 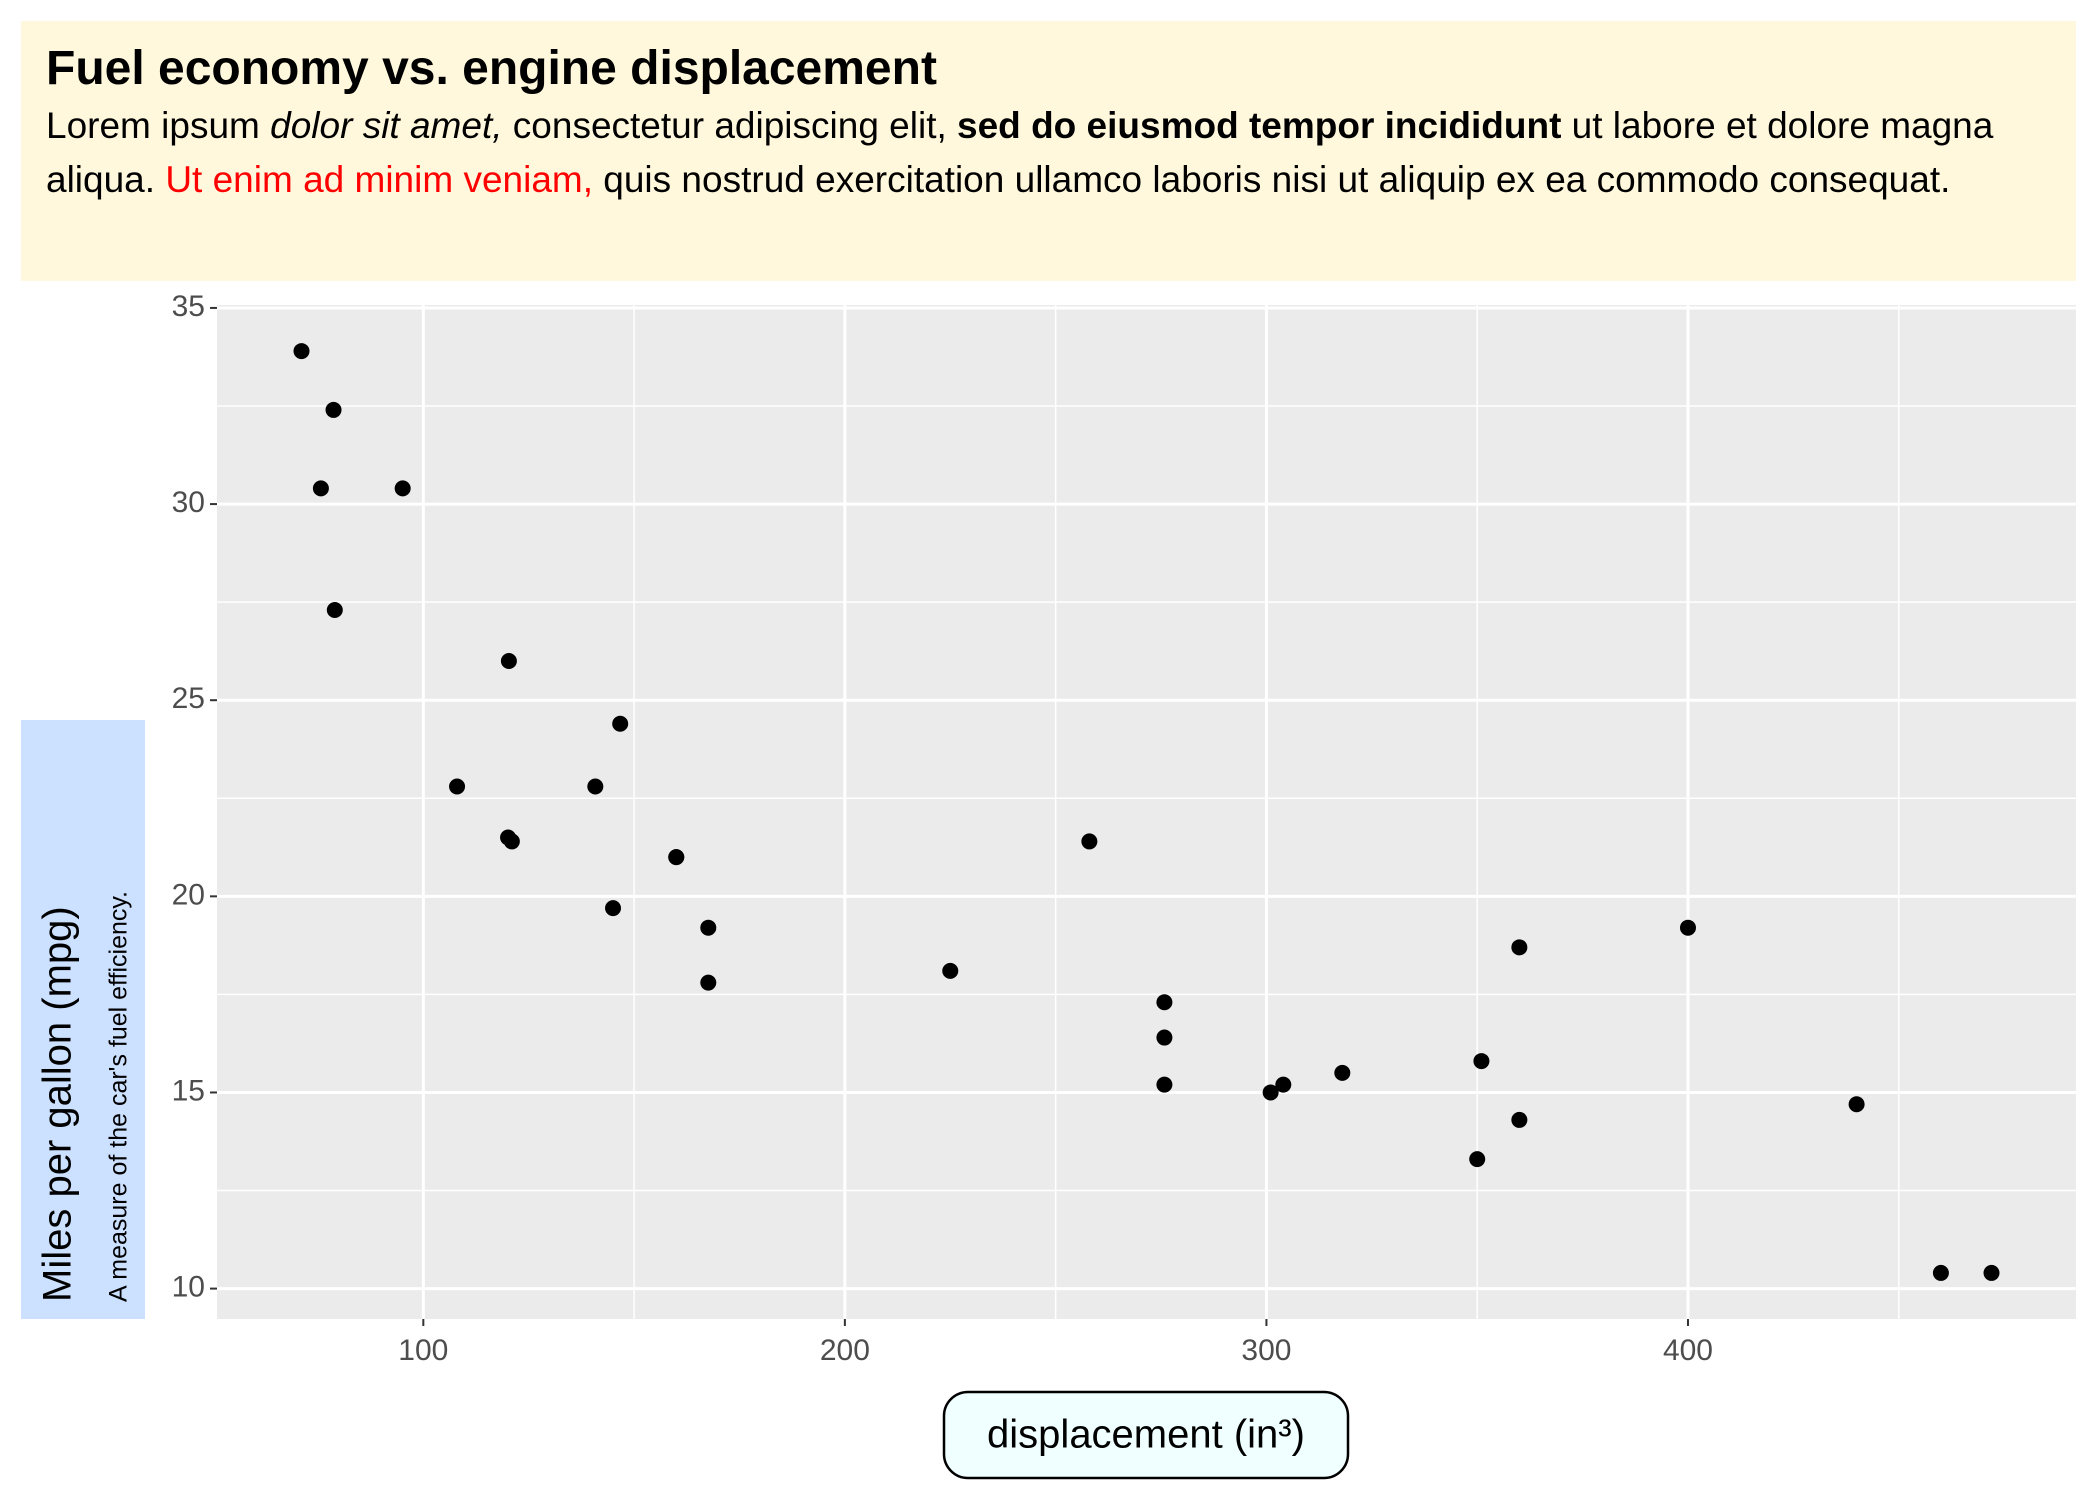 I want to click on y-tick-label: 25, so click(x=188, y=698).